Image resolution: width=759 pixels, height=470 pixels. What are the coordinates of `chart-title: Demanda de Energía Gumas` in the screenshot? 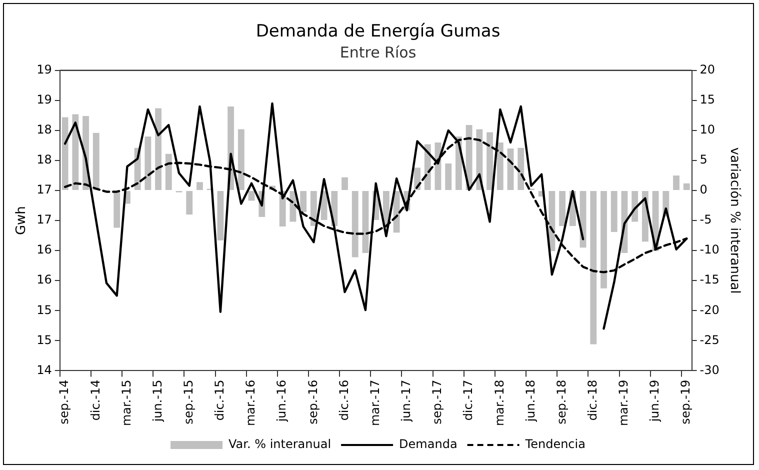 It's located at (378, 32).